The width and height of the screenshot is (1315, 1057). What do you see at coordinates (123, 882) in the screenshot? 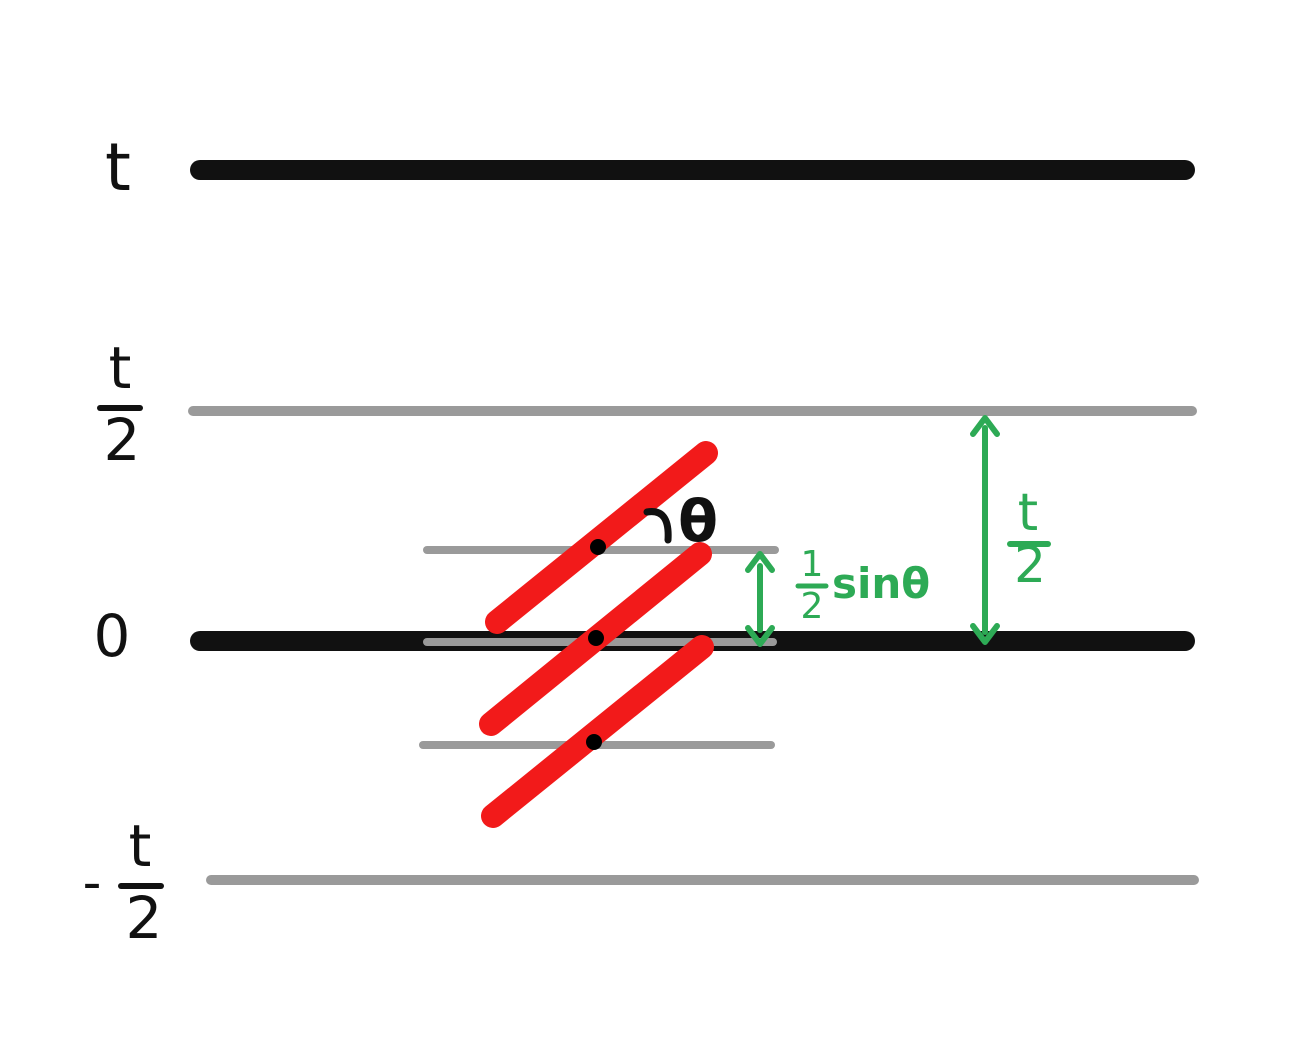
I see `label-neg-half-t: - t 2` at bounding box center [123, 882].